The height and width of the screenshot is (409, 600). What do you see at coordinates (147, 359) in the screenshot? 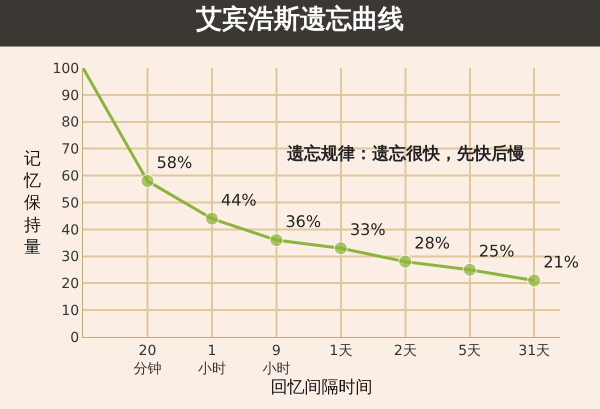
I see `x-tick-label: 20 分钟` at bounding box center [147, 359].